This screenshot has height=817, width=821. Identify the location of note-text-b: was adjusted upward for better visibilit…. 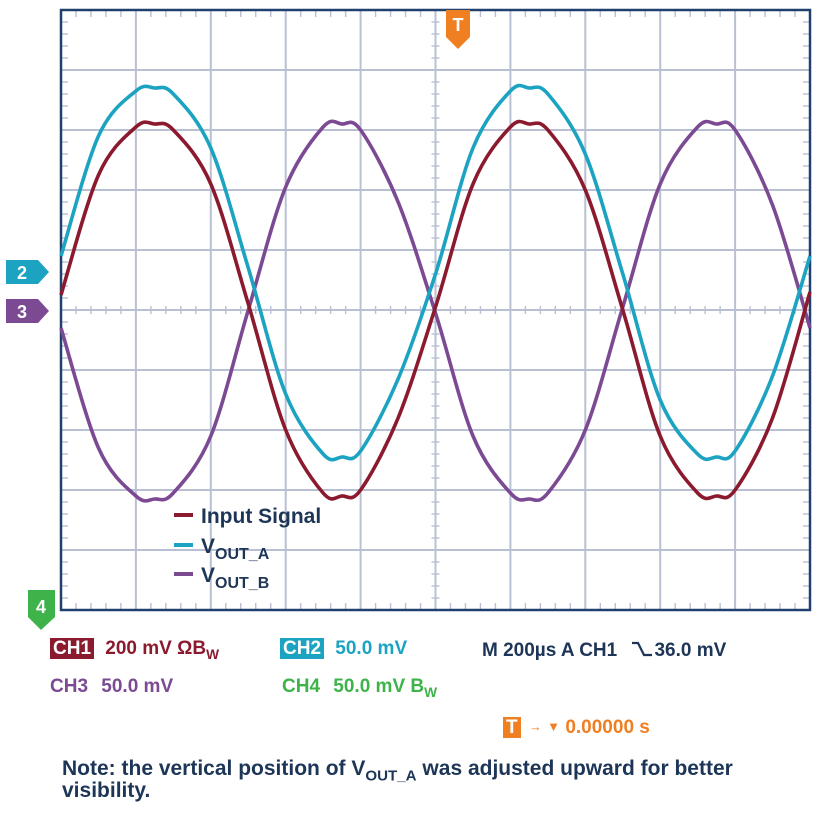
(397, 779).